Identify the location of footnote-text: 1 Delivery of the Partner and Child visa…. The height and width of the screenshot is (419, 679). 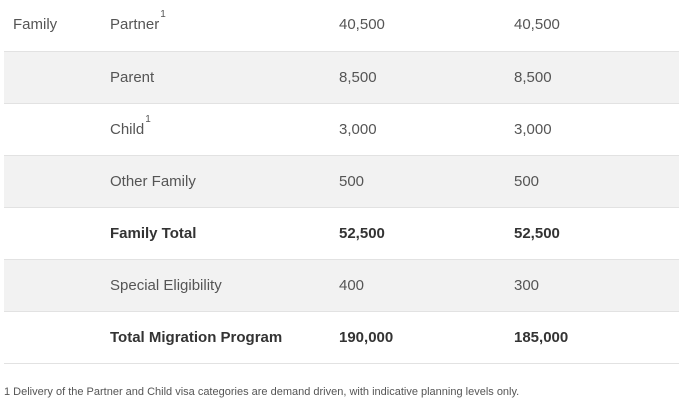
(262, 392).